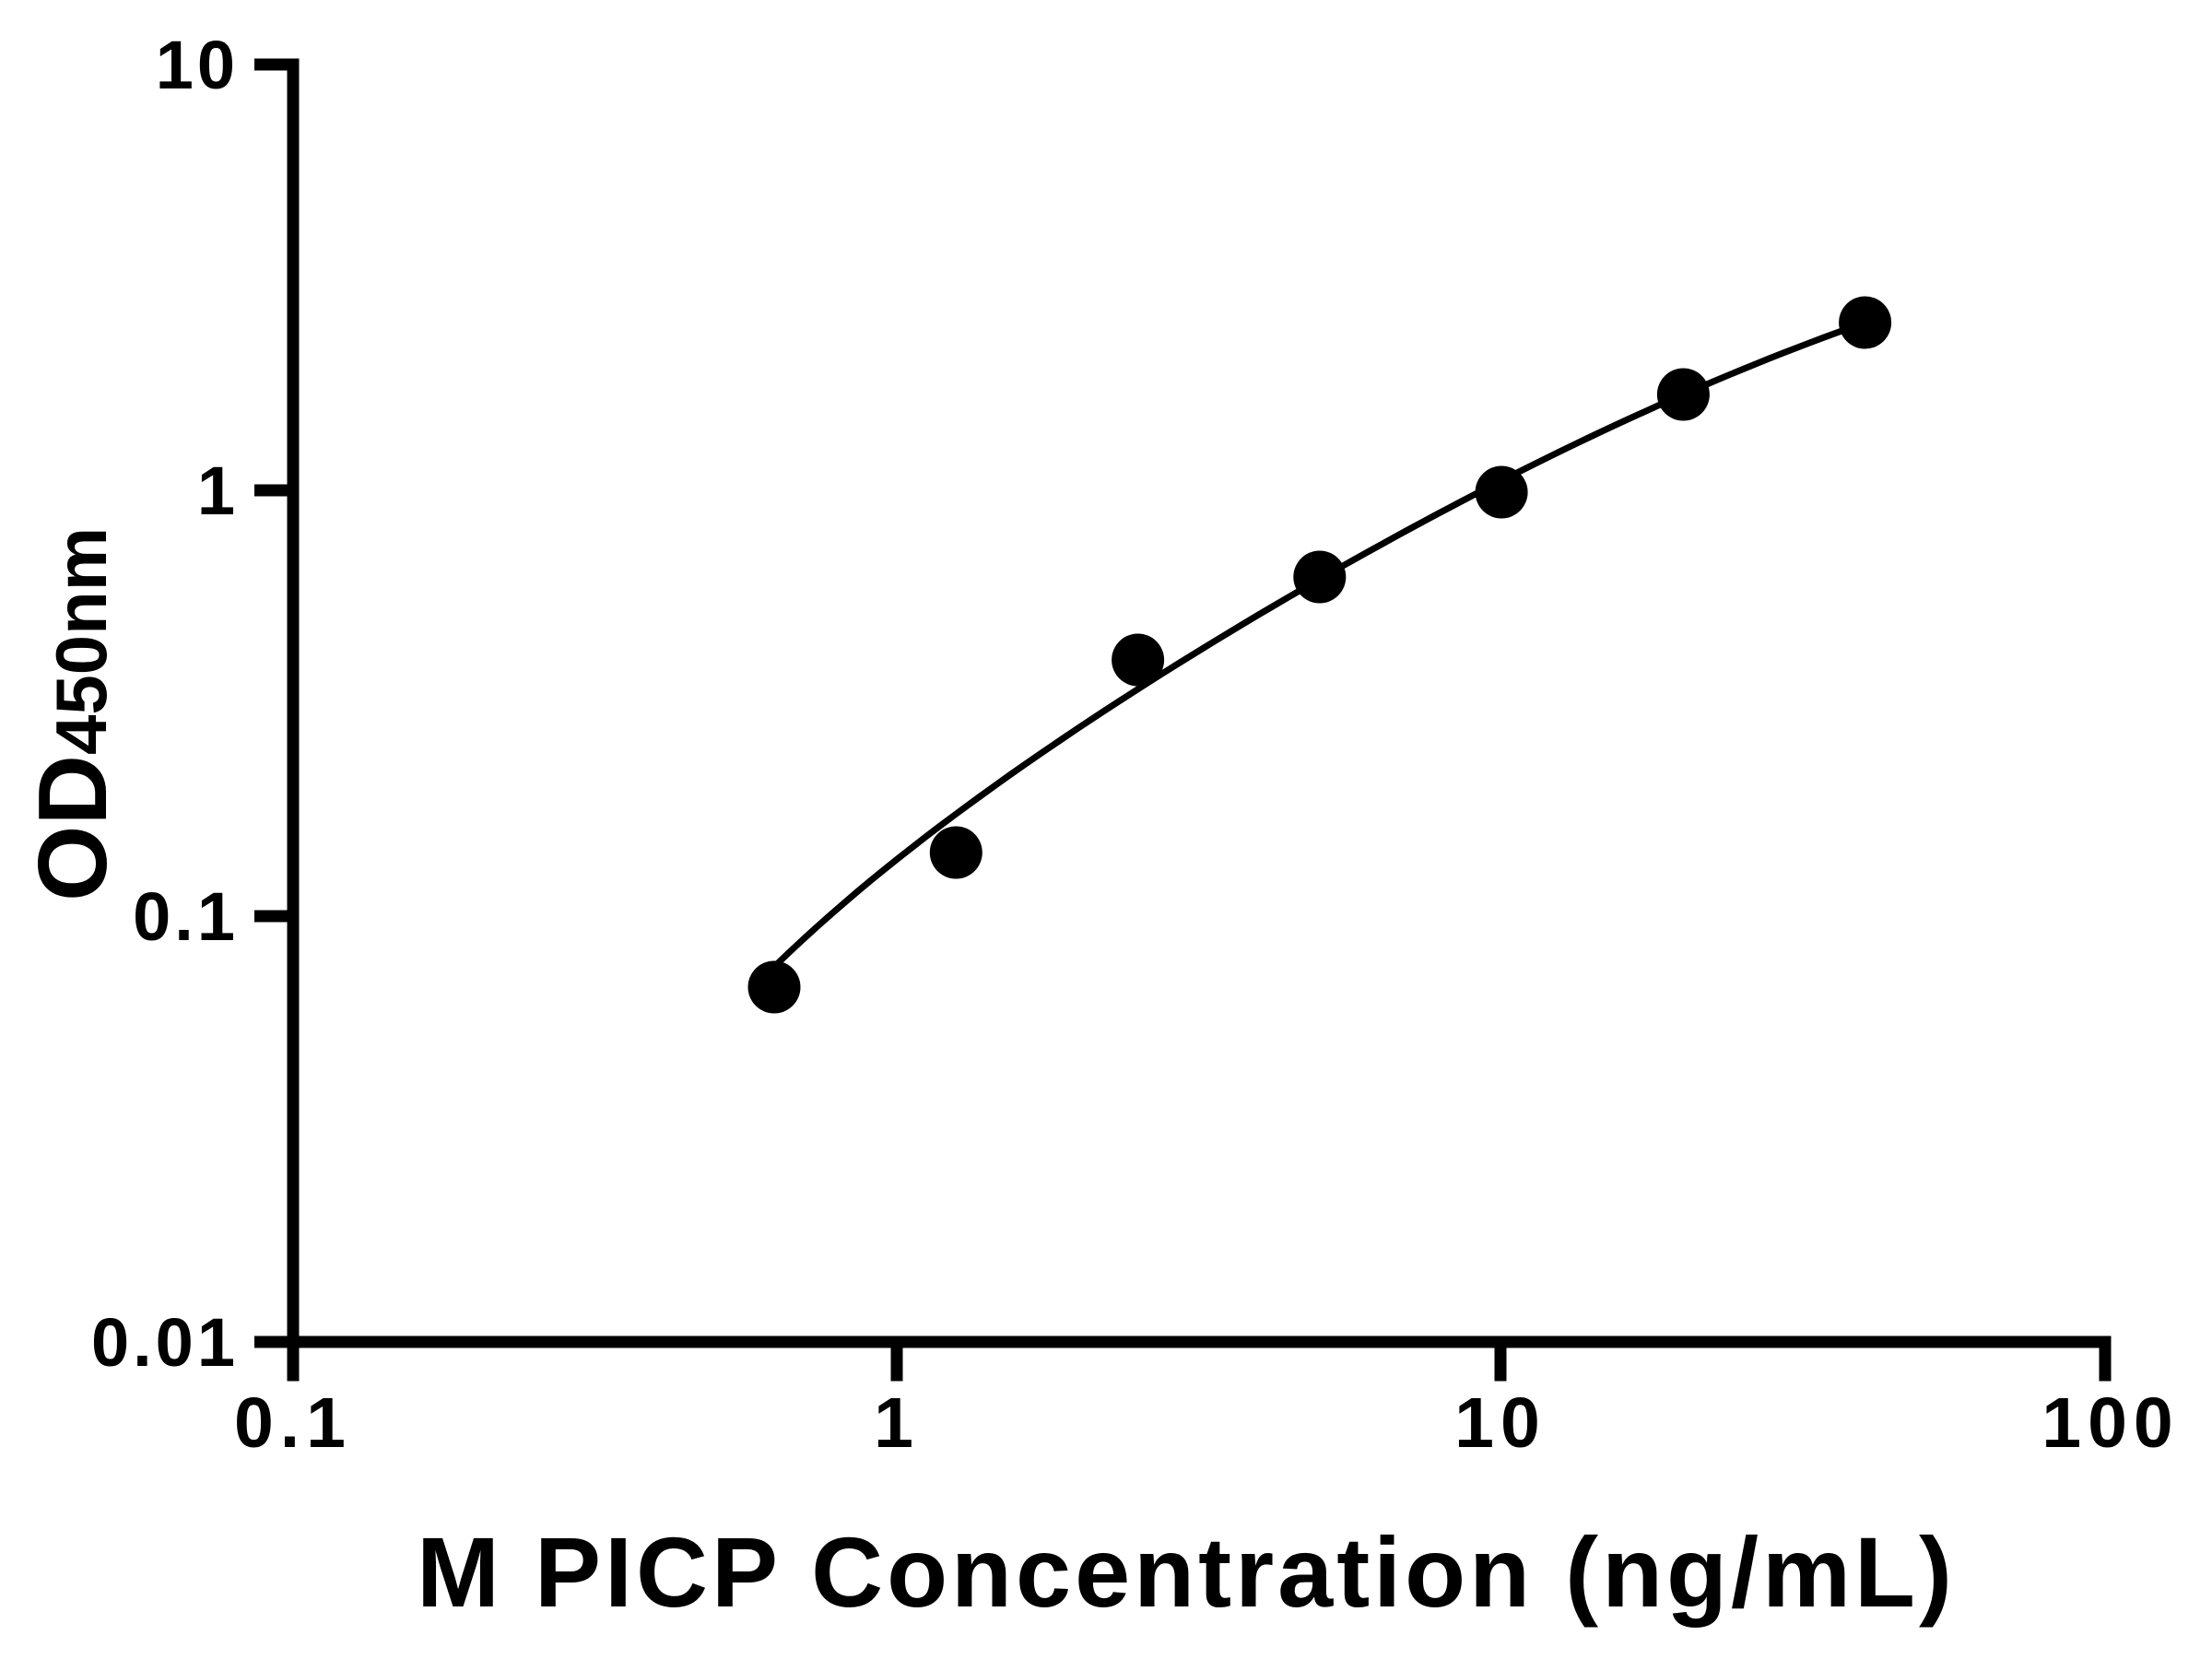  I want to click on svg-text: 100, so click(2110, 1423).